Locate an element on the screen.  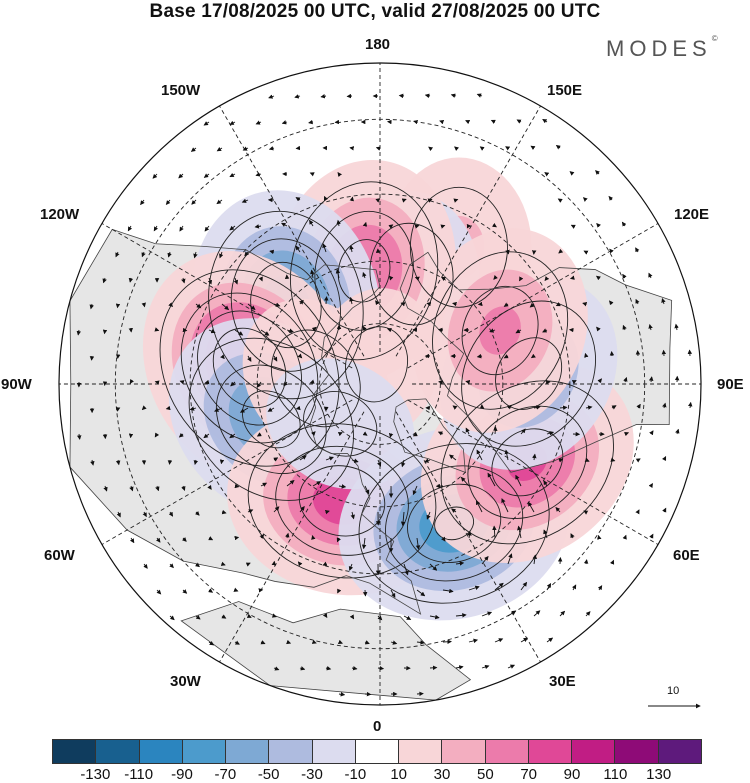
lon-label-60e: 60E is located at coordinates (686, 555).